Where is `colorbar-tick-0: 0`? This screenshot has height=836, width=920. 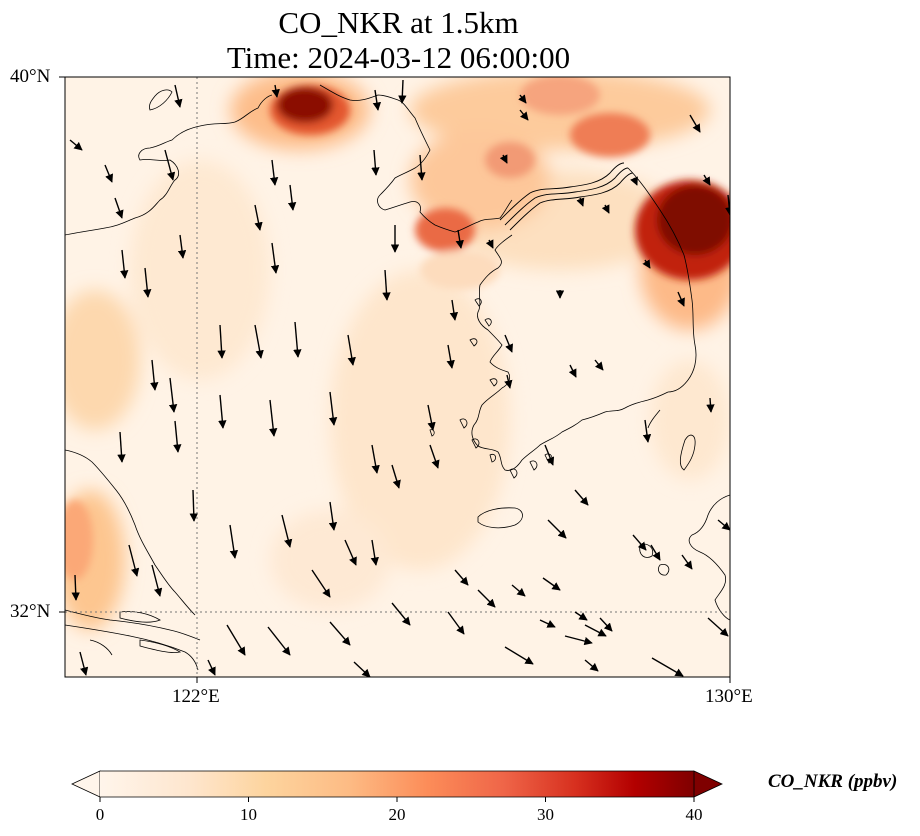
colorbar-tick-0: 0 is located at coordinates (100, 814).